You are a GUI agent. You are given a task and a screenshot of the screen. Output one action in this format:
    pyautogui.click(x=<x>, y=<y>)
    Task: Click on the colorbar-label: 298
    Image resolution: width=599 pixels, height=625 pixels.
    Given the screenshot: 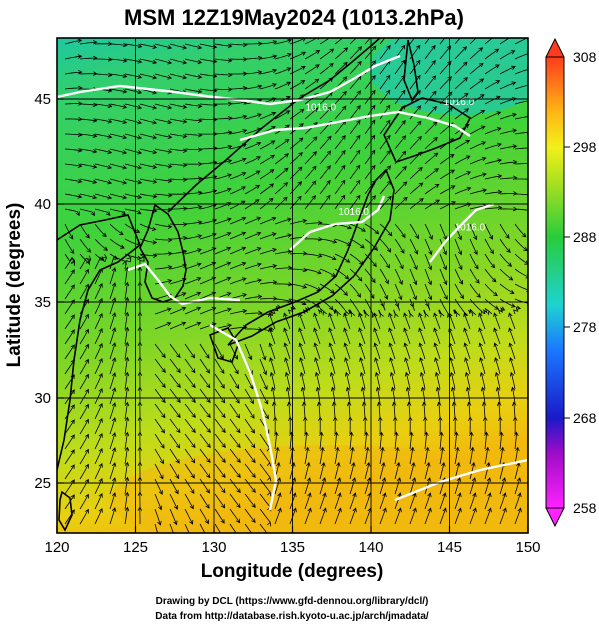 What is the action you would take?
    pyautogui.click(x=585, y=147)
    